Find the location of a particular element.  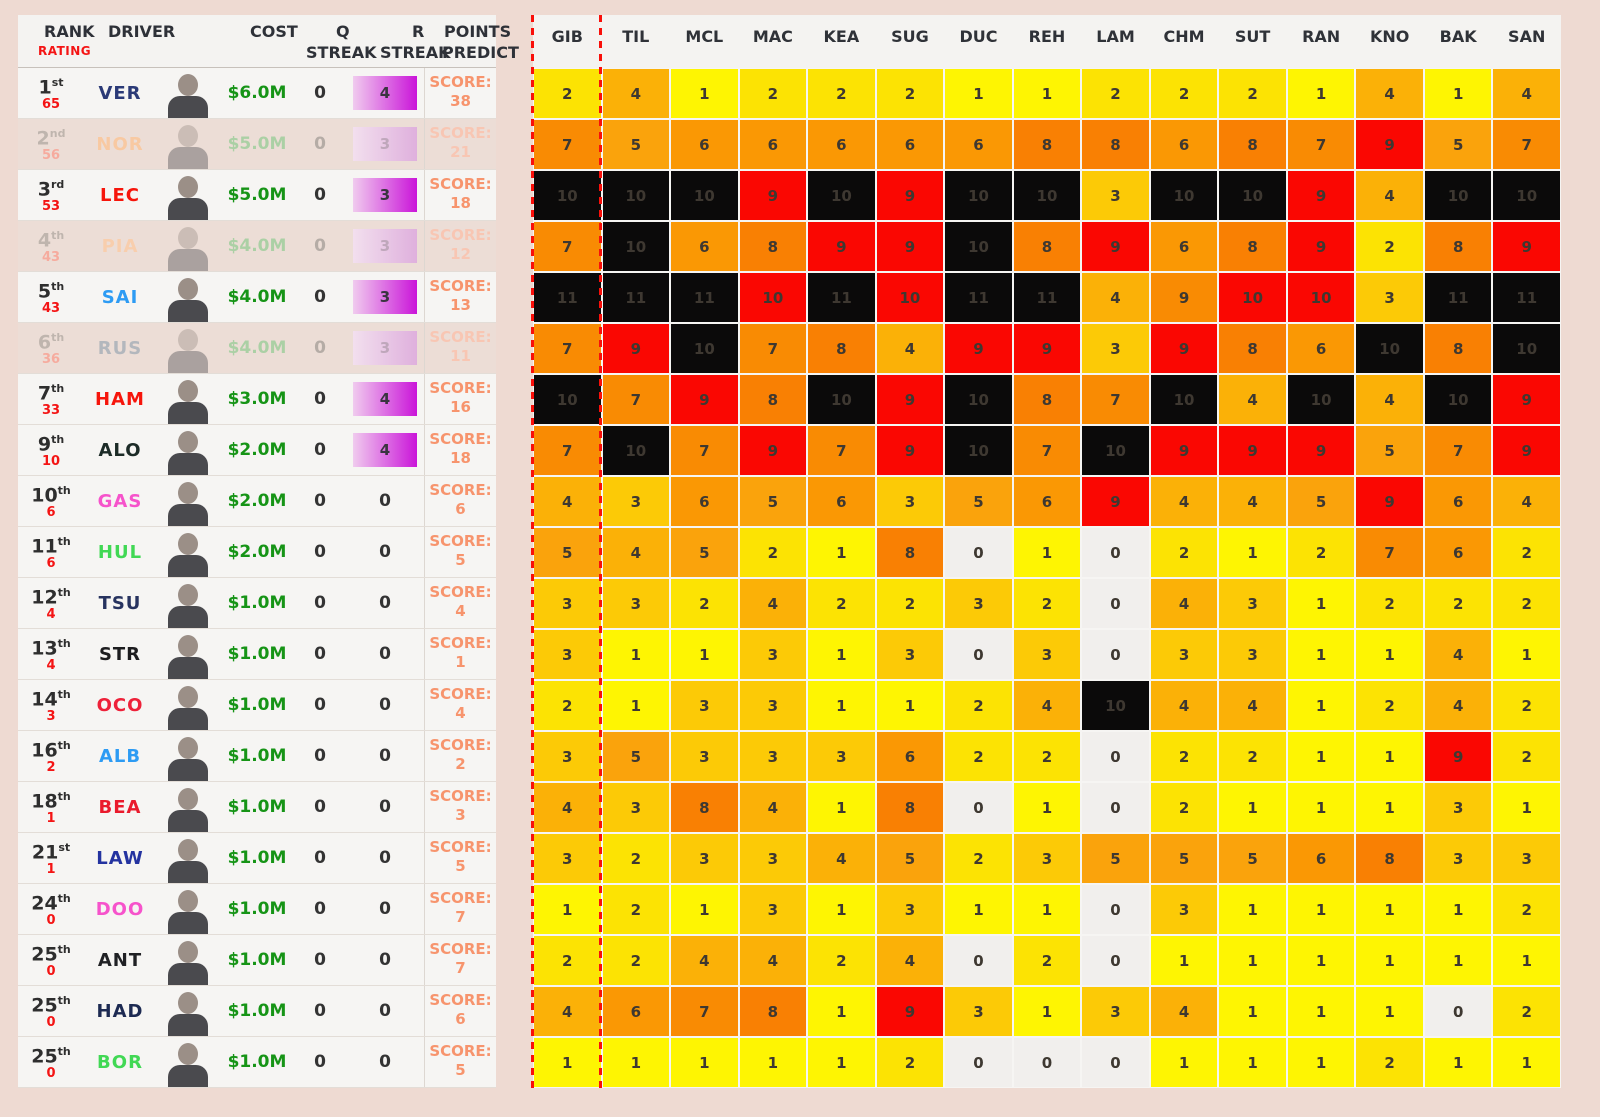

heatmap-cell-rus-sut: 8 is located at coordinates (1252, 348).